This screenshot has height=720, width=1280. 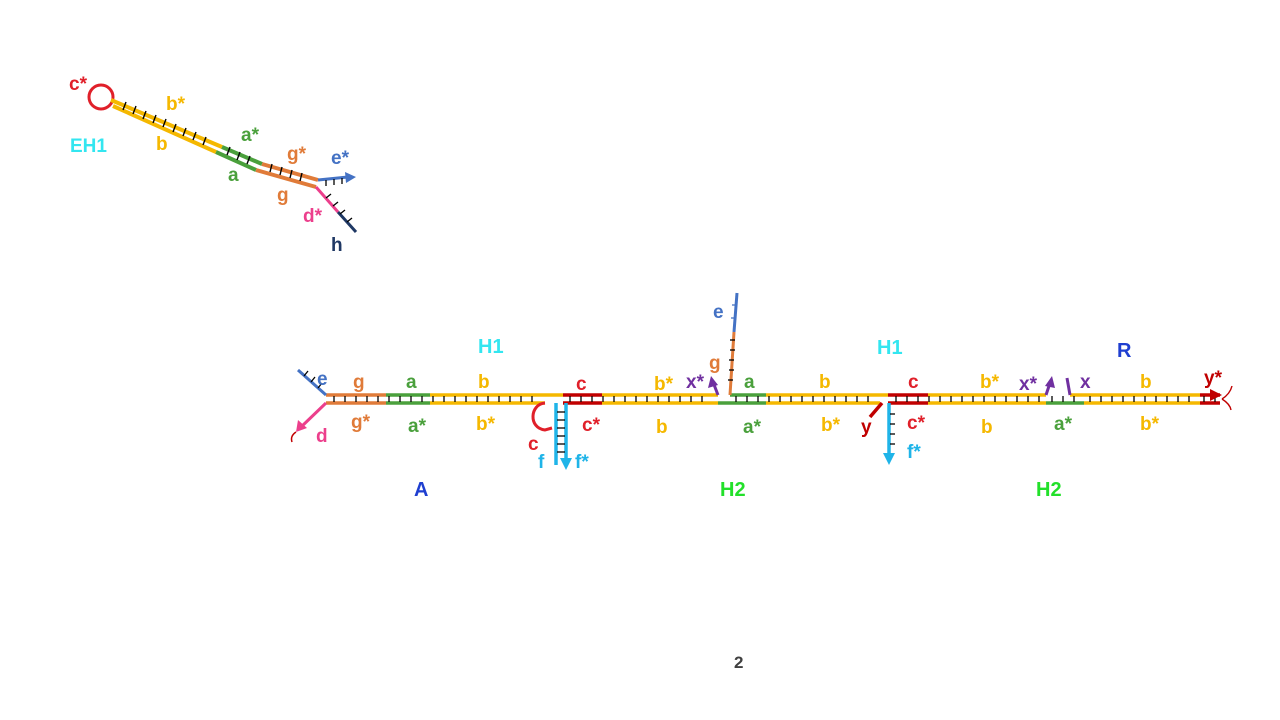 What do you see at coordinates (301, 426) in the screenshot?
I see `left-d-arrowhead` at bounding box center [301, 426].